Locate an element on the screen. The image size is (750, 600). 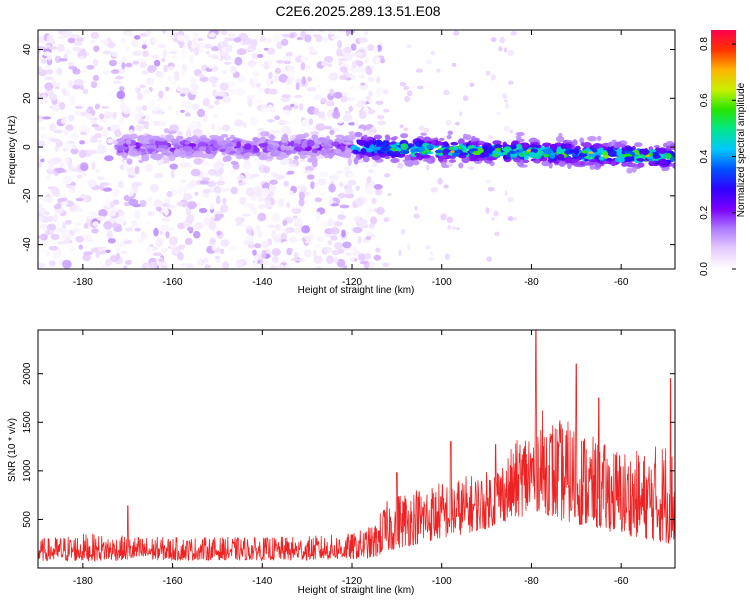
colorbar-label: Normalized spectral amplitude is located at coordinates (741, 149).